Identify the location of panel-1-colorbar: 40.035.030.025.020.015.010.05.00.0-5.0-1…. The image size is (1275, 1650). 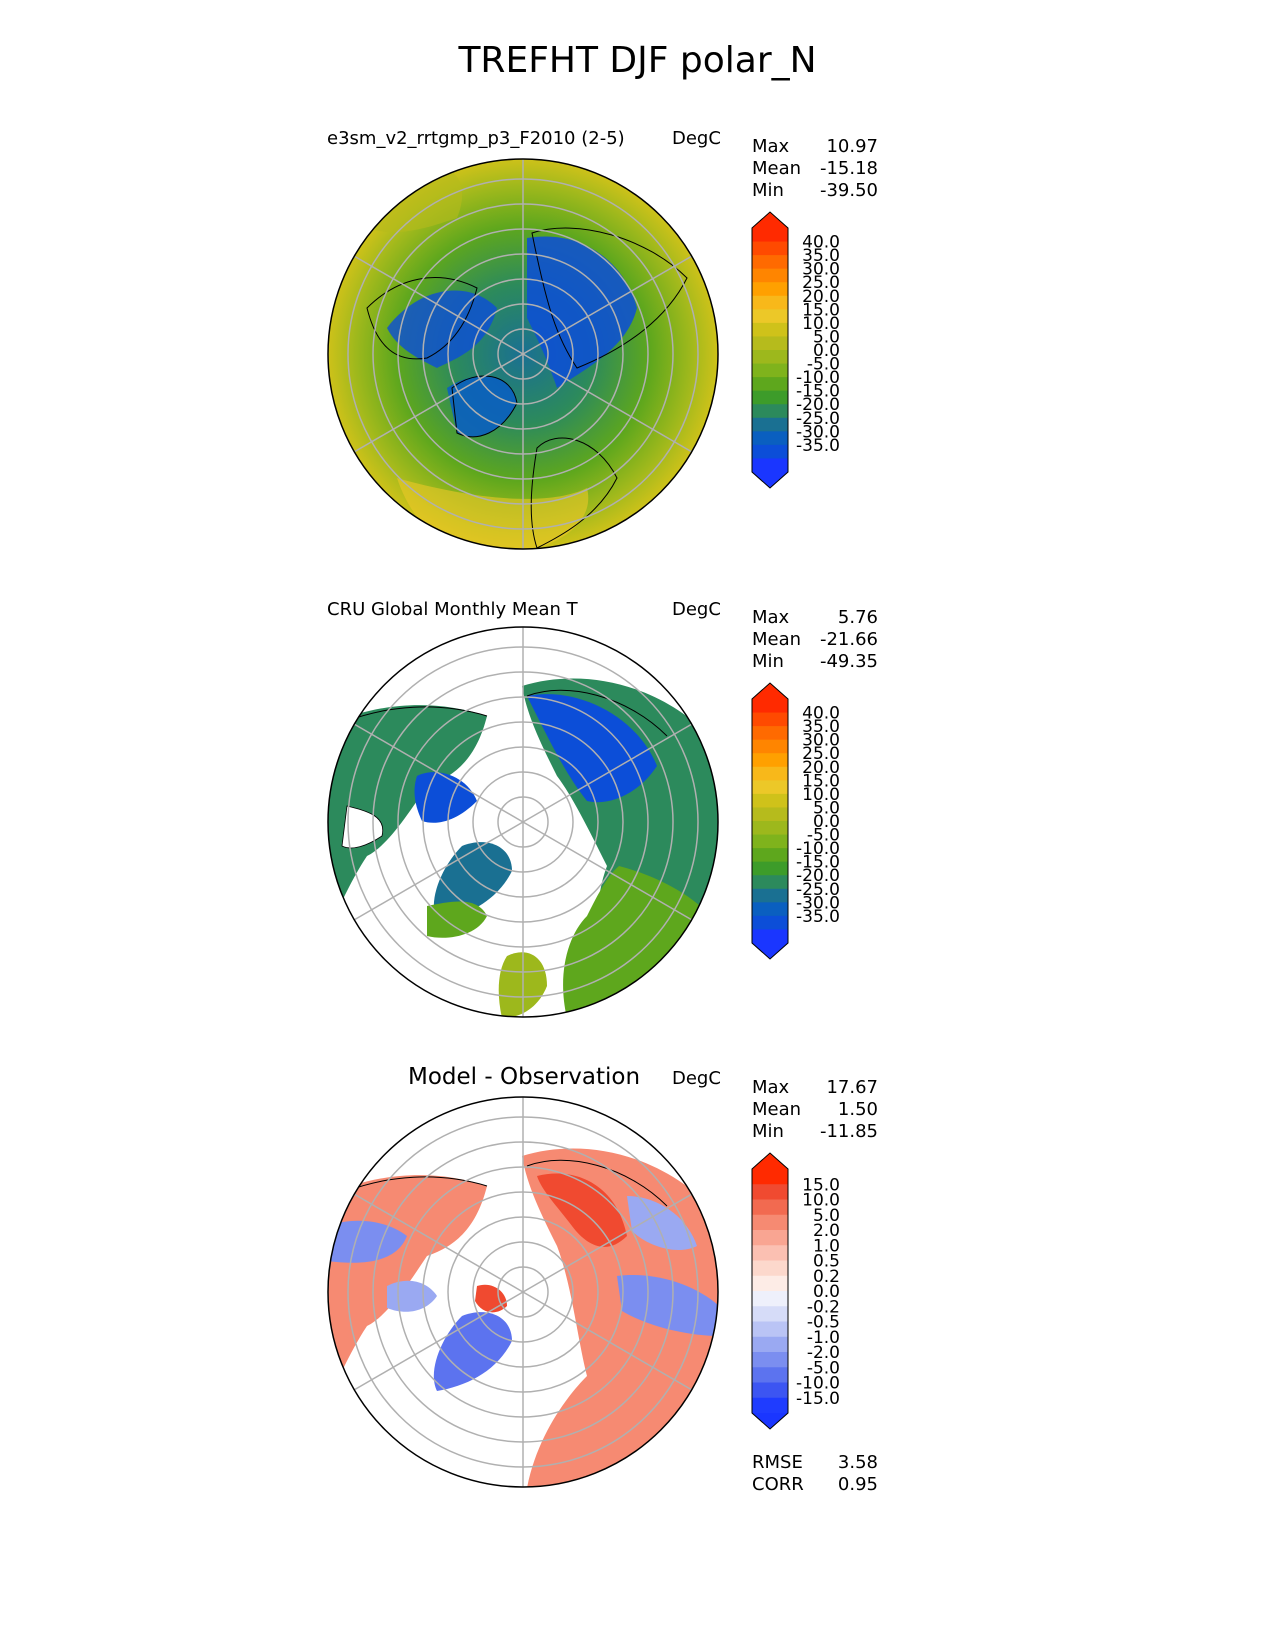
(795, 350).